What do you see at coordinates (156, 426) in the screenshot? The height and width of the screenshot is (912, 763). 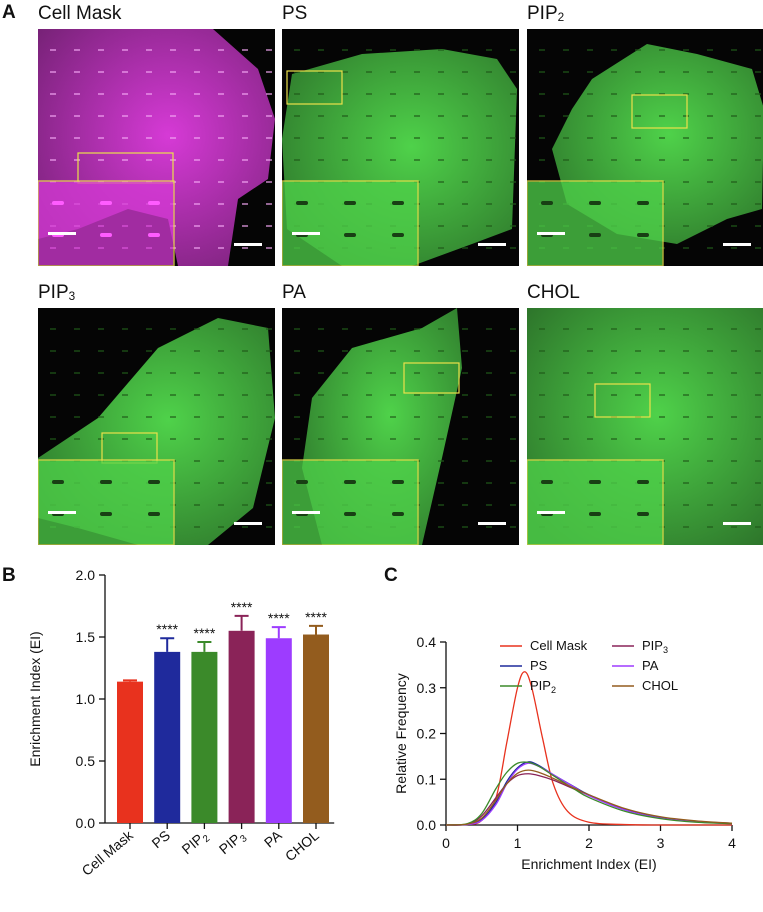 I see `micrograph-pip3` at bounding box center [156, 426].